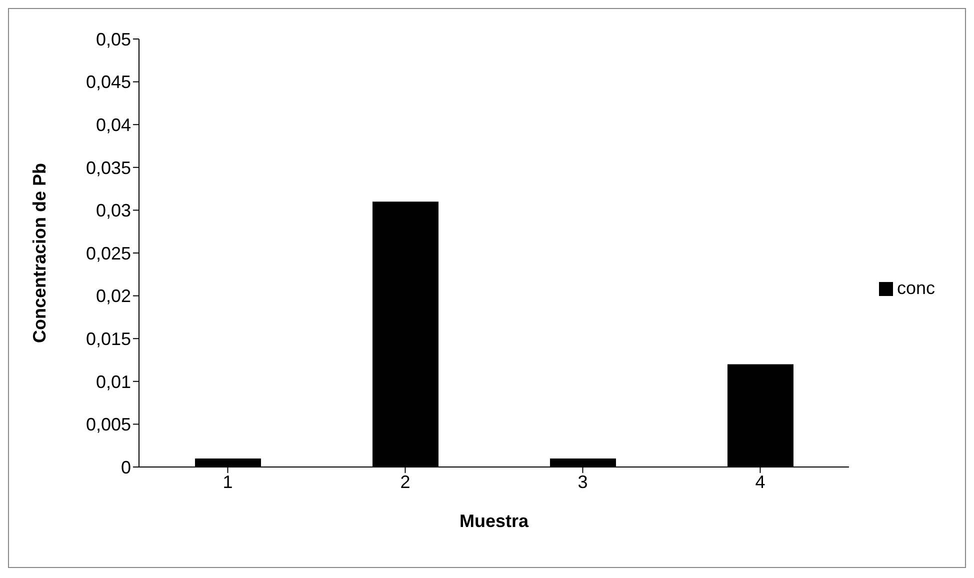 This screenshot has width=974, height=578. I want to click on x-tick-label: 2, so click(405, 482).